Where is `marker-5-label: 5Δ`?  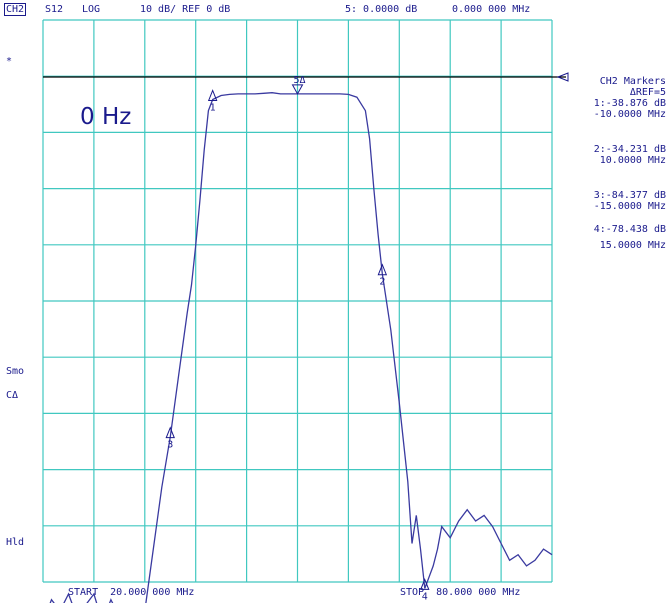 marker-5-label: 5Δ is located at coordinates (300, 80).